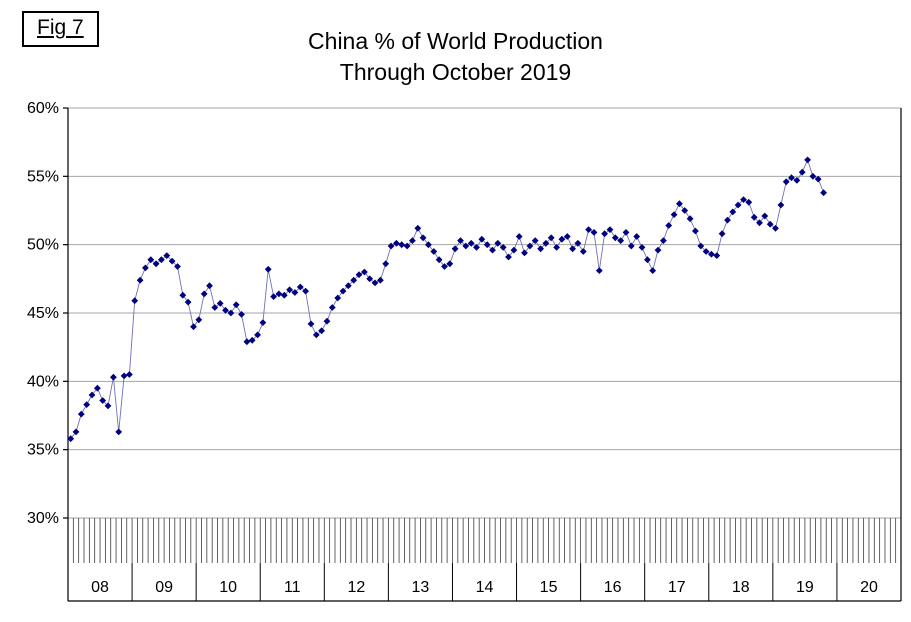  I want to click on svg-text: 12, so click(356, 587).